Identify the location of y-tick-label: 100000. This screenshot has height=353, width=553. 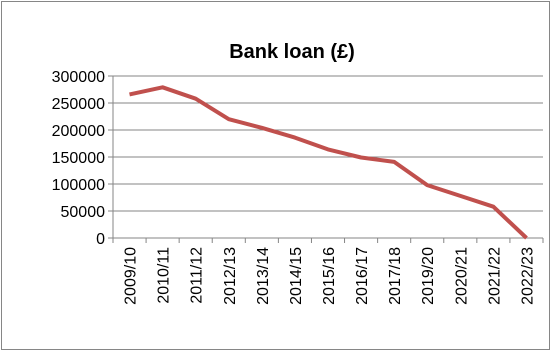
(78, 185).